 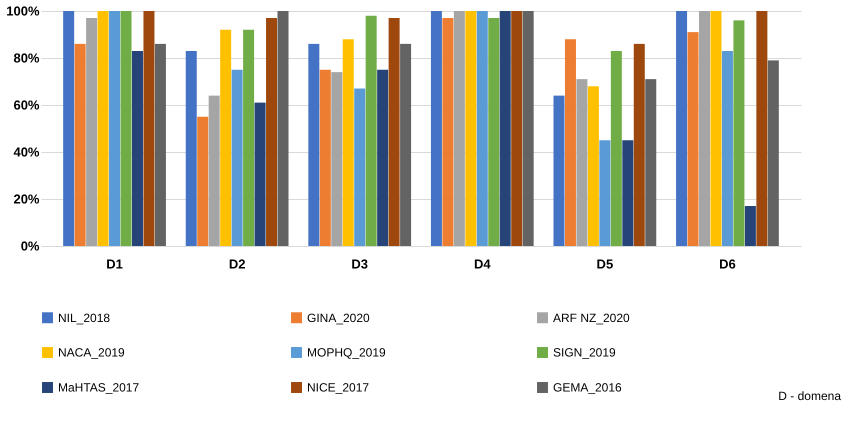 I want to click on legend-label: ARF NZ_2020, so click(x=591, y=317).